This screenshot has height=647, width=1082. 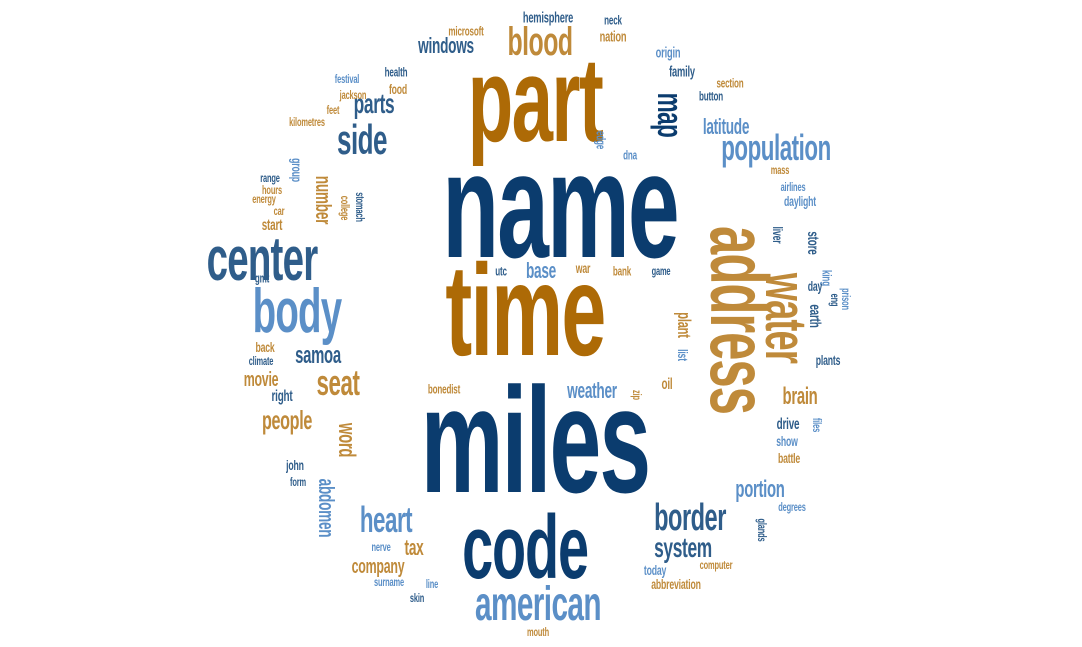 I want to click on word-form: form, so click(x=298, y=482).